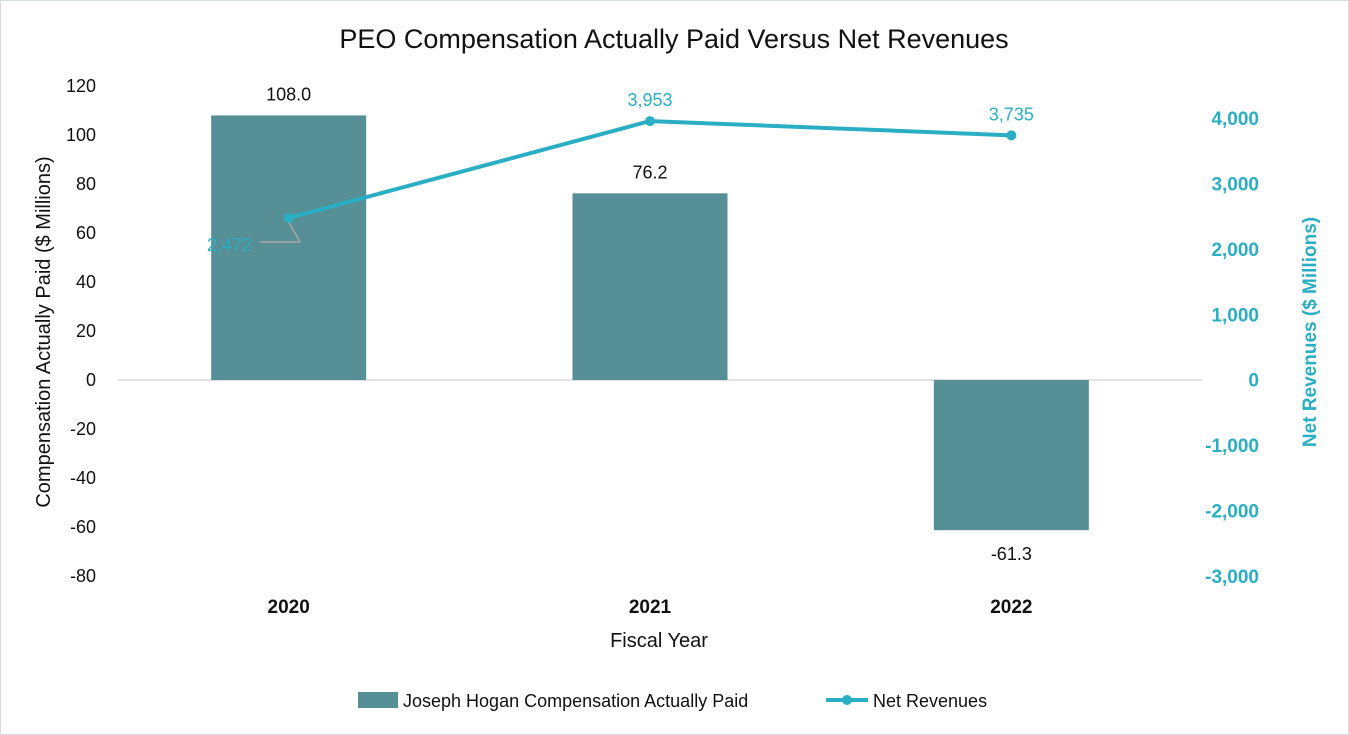 The height and width of the screenshot is (735, 1349). What do you see at coordinates (83, 527) in the screenshot?
I see `left-tick-label: -60` at bounding box center [83, 527].